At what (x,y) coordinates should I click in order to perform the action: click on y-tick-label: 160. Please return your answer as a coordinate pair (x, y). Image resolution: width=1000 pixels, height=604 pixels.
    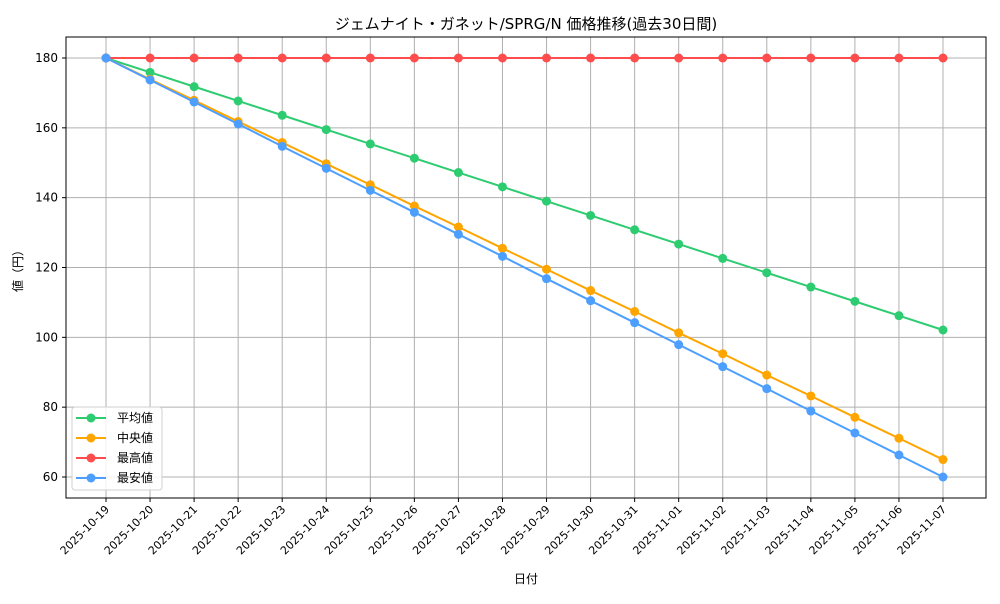
    Looking at the image, I should click on (46, 128).